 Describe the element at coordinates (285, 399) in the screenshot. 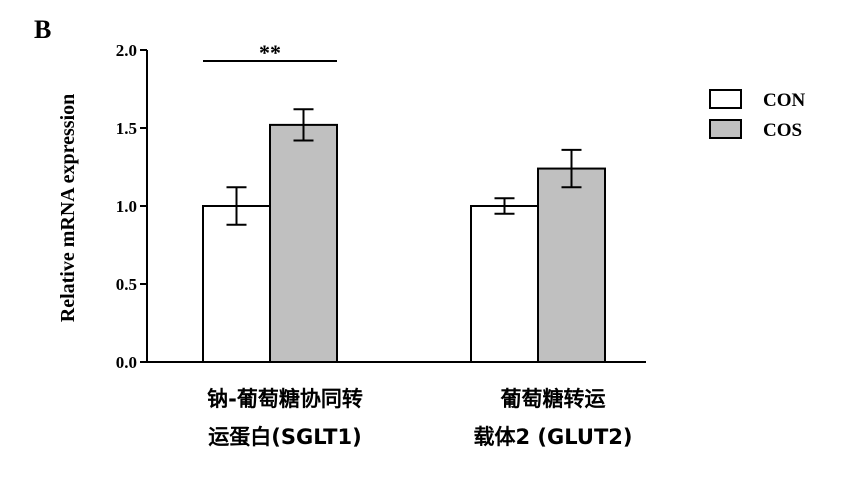

I see `x-category-label: 钠-葡萄糖协同转` at that location.